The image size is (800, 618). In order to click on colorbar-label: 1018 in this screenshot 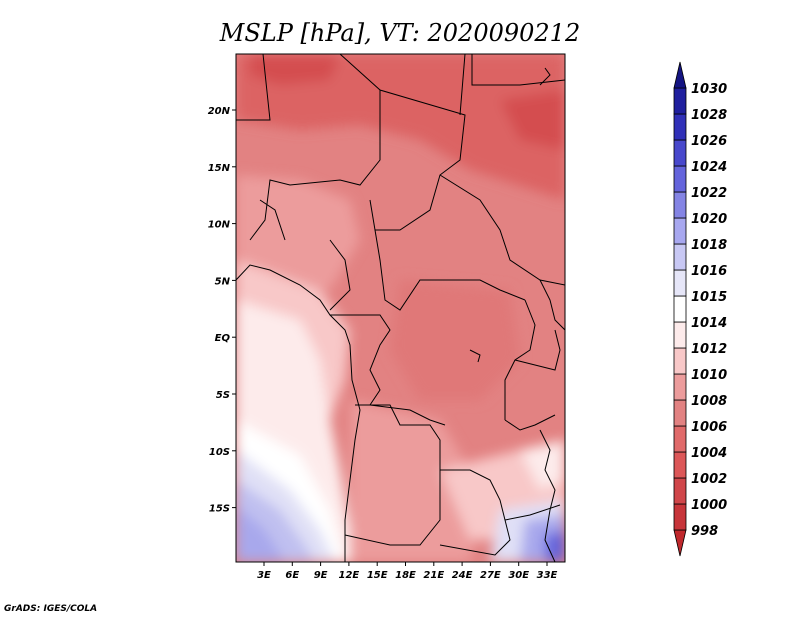, I will do `click(709, 245)`.